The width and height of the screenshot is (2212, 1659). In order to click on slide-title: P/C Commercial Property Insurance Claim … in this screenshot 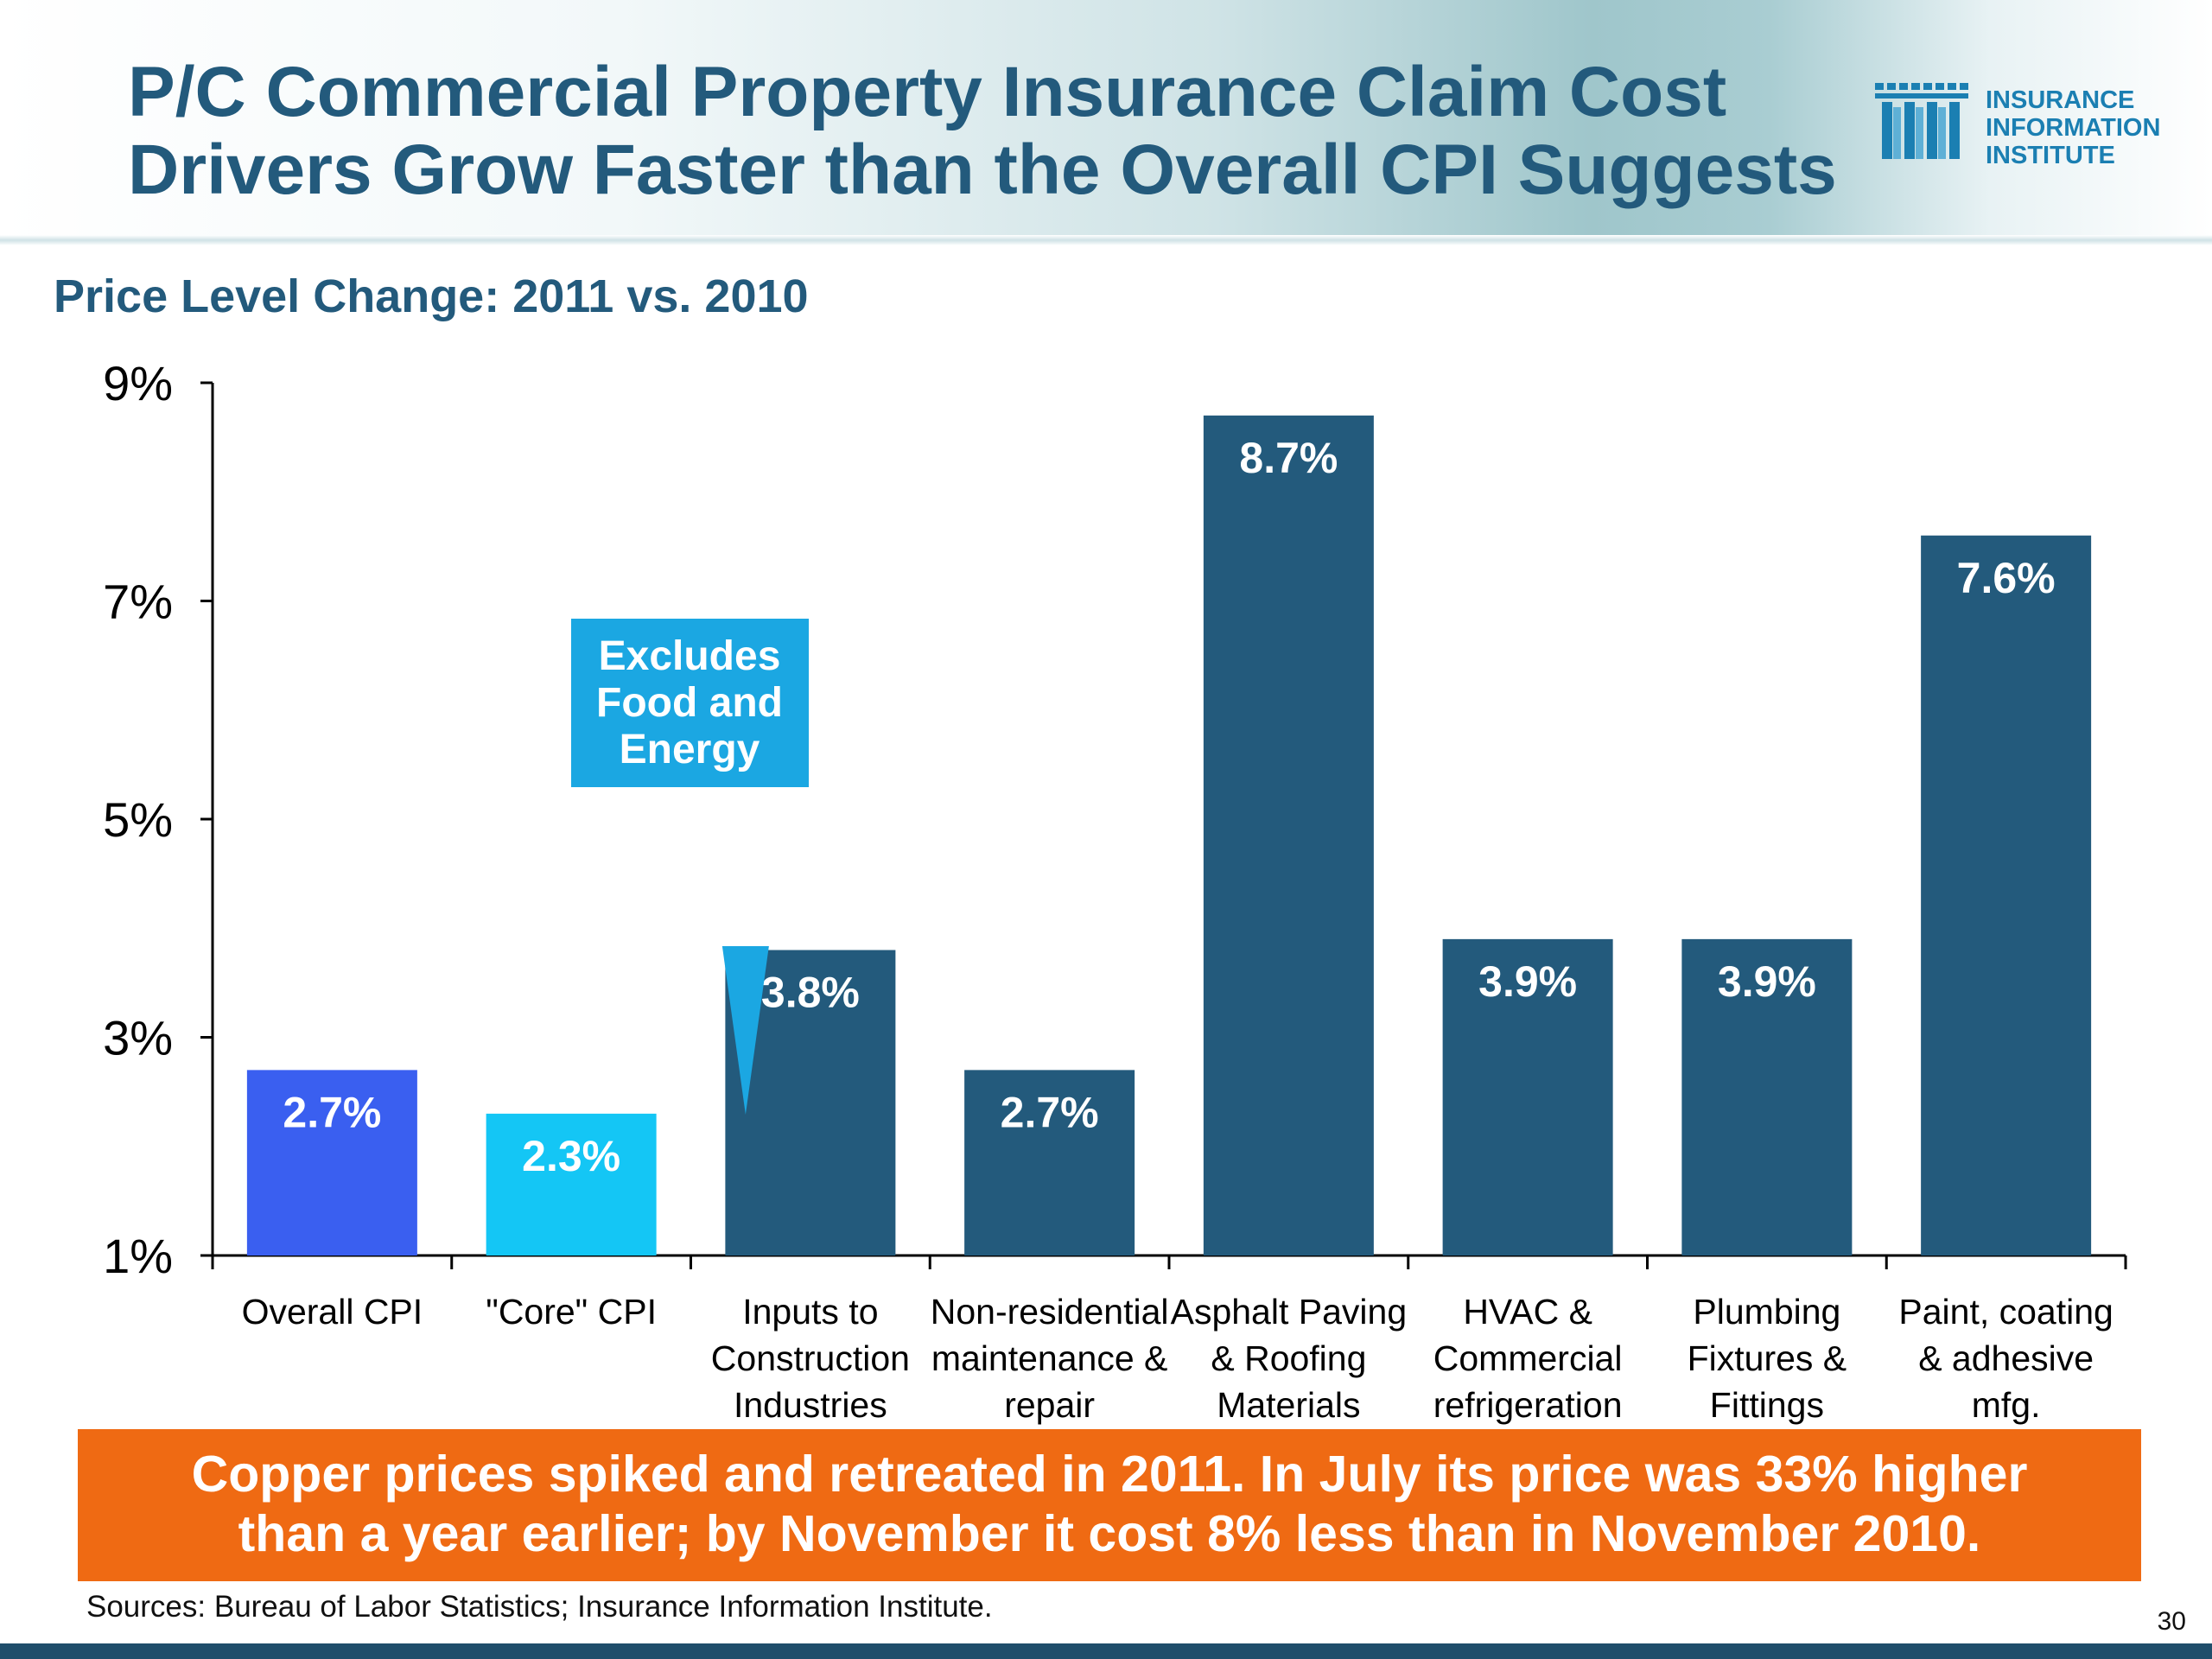, I will do `click(992, 131)`.